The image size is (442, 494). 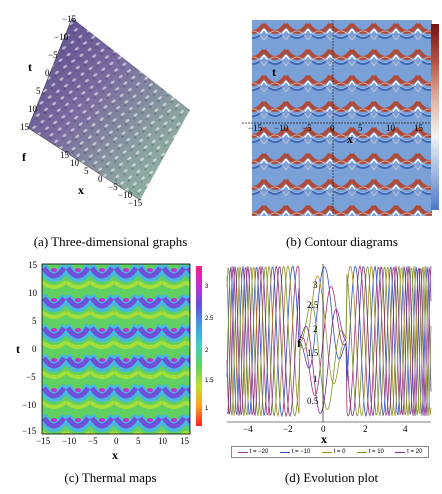 I want to click on t-tick: −10, so click(x=61, y=37).